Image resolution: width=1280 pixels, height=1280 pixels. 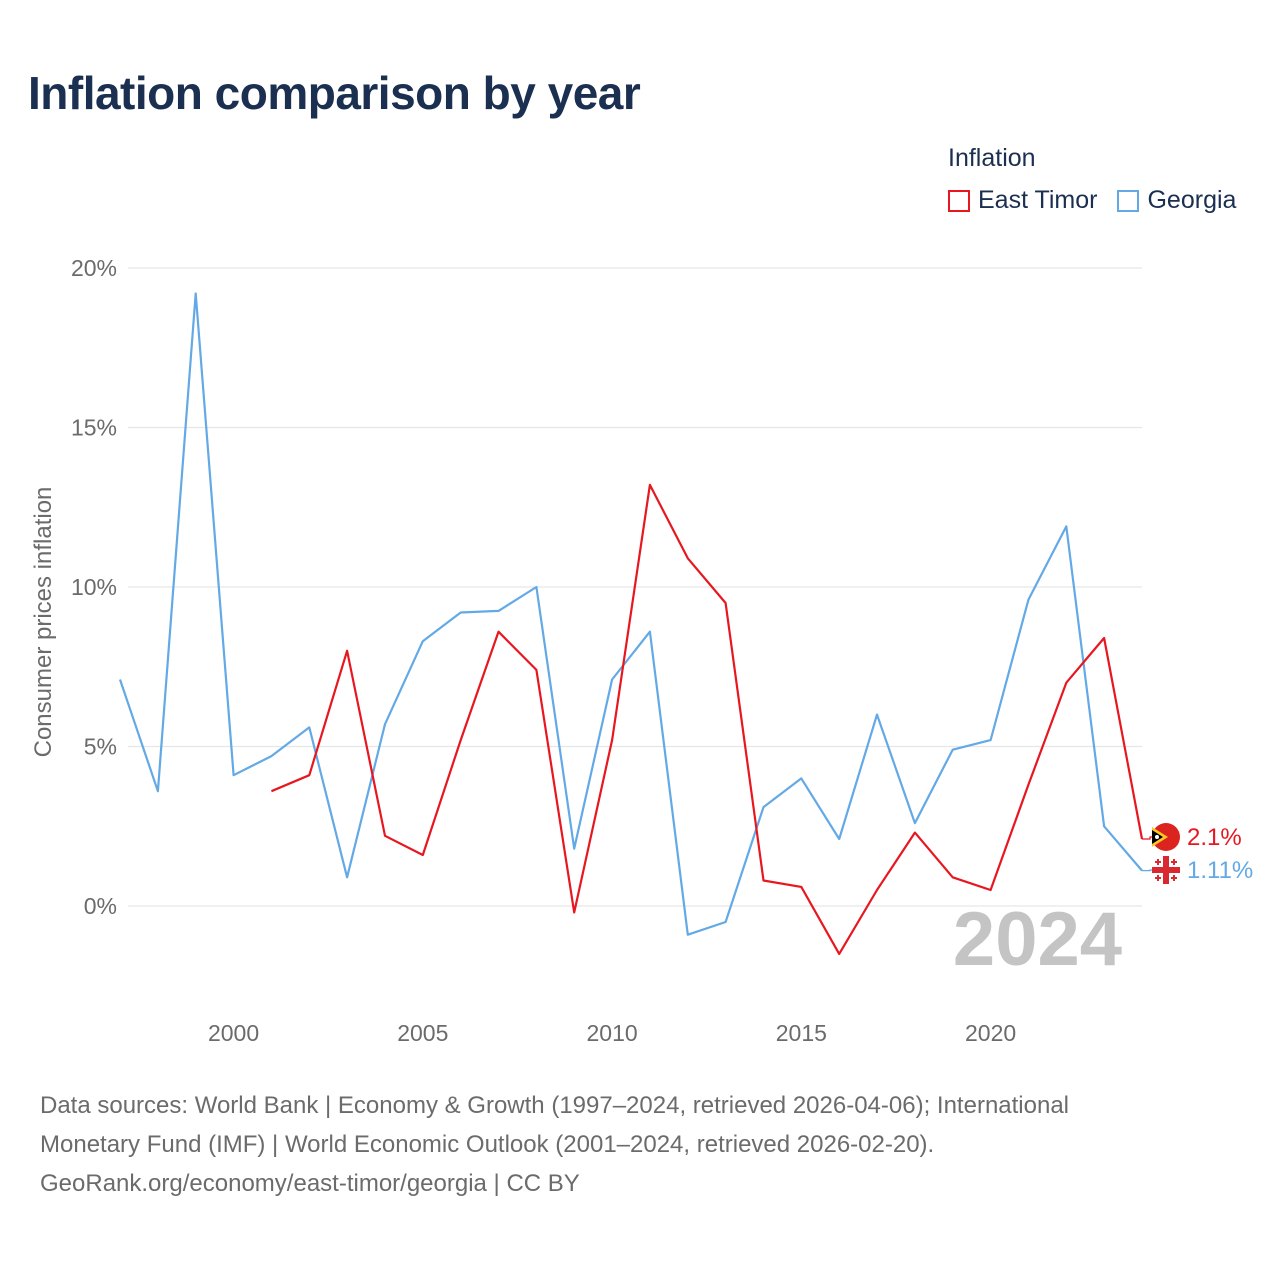 I want to click on legend-label-east-timor: East Timor, so click(x=1038, y=200).